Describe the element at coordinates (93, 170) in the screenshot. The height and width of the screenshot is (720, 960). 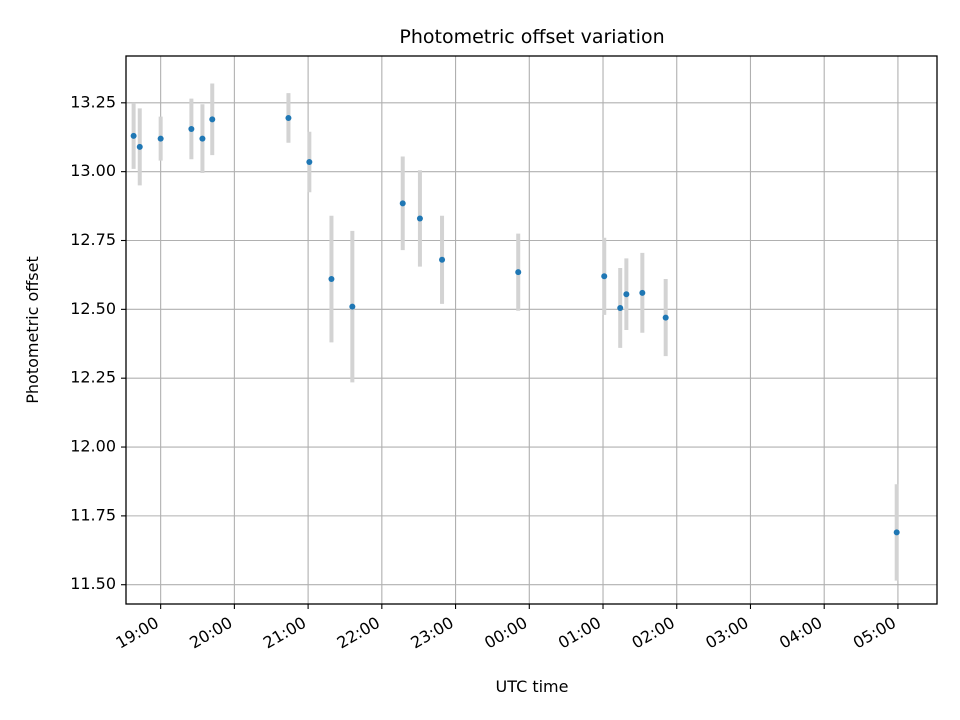
I see `y-tick-label: 13.00` at that location.